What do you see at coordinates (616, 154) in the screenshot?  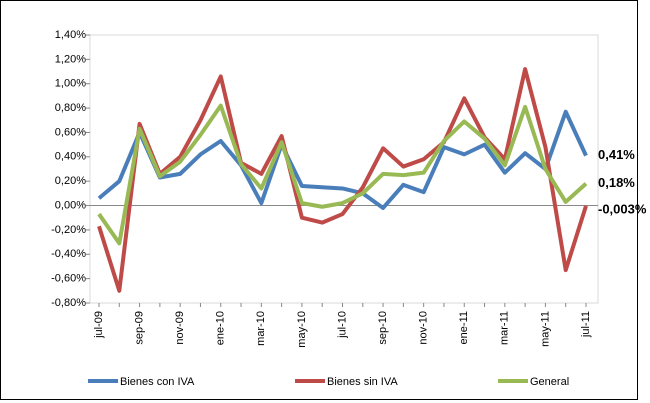 I see `data-label: 0,41%` at bounding box center [616, 154].